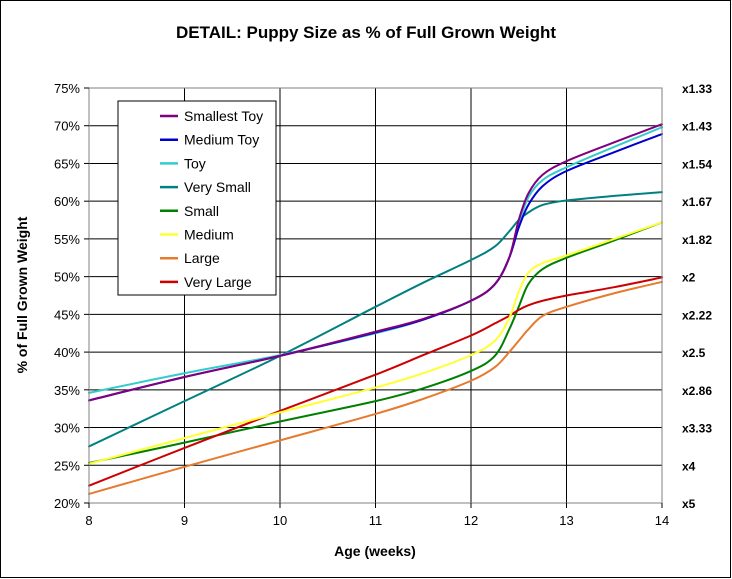  I want to click on right-axis-label: x4, so click(689, 466).